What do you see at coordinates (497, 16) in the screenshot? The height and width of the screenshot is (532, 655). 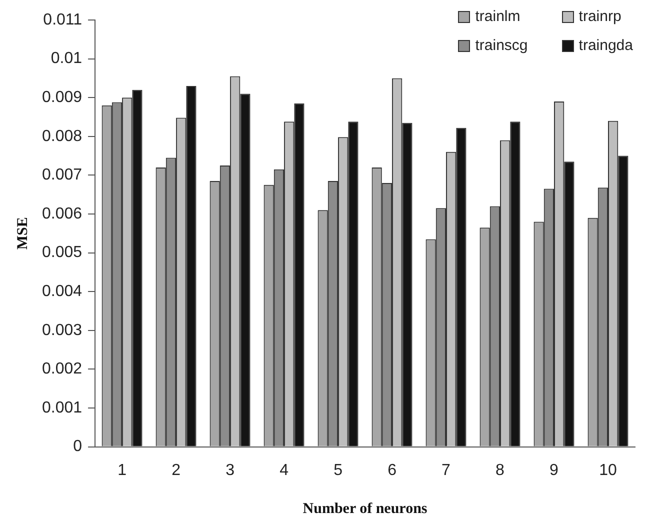 I see `legend-label: trainlm` at bounding box center [497, 16].